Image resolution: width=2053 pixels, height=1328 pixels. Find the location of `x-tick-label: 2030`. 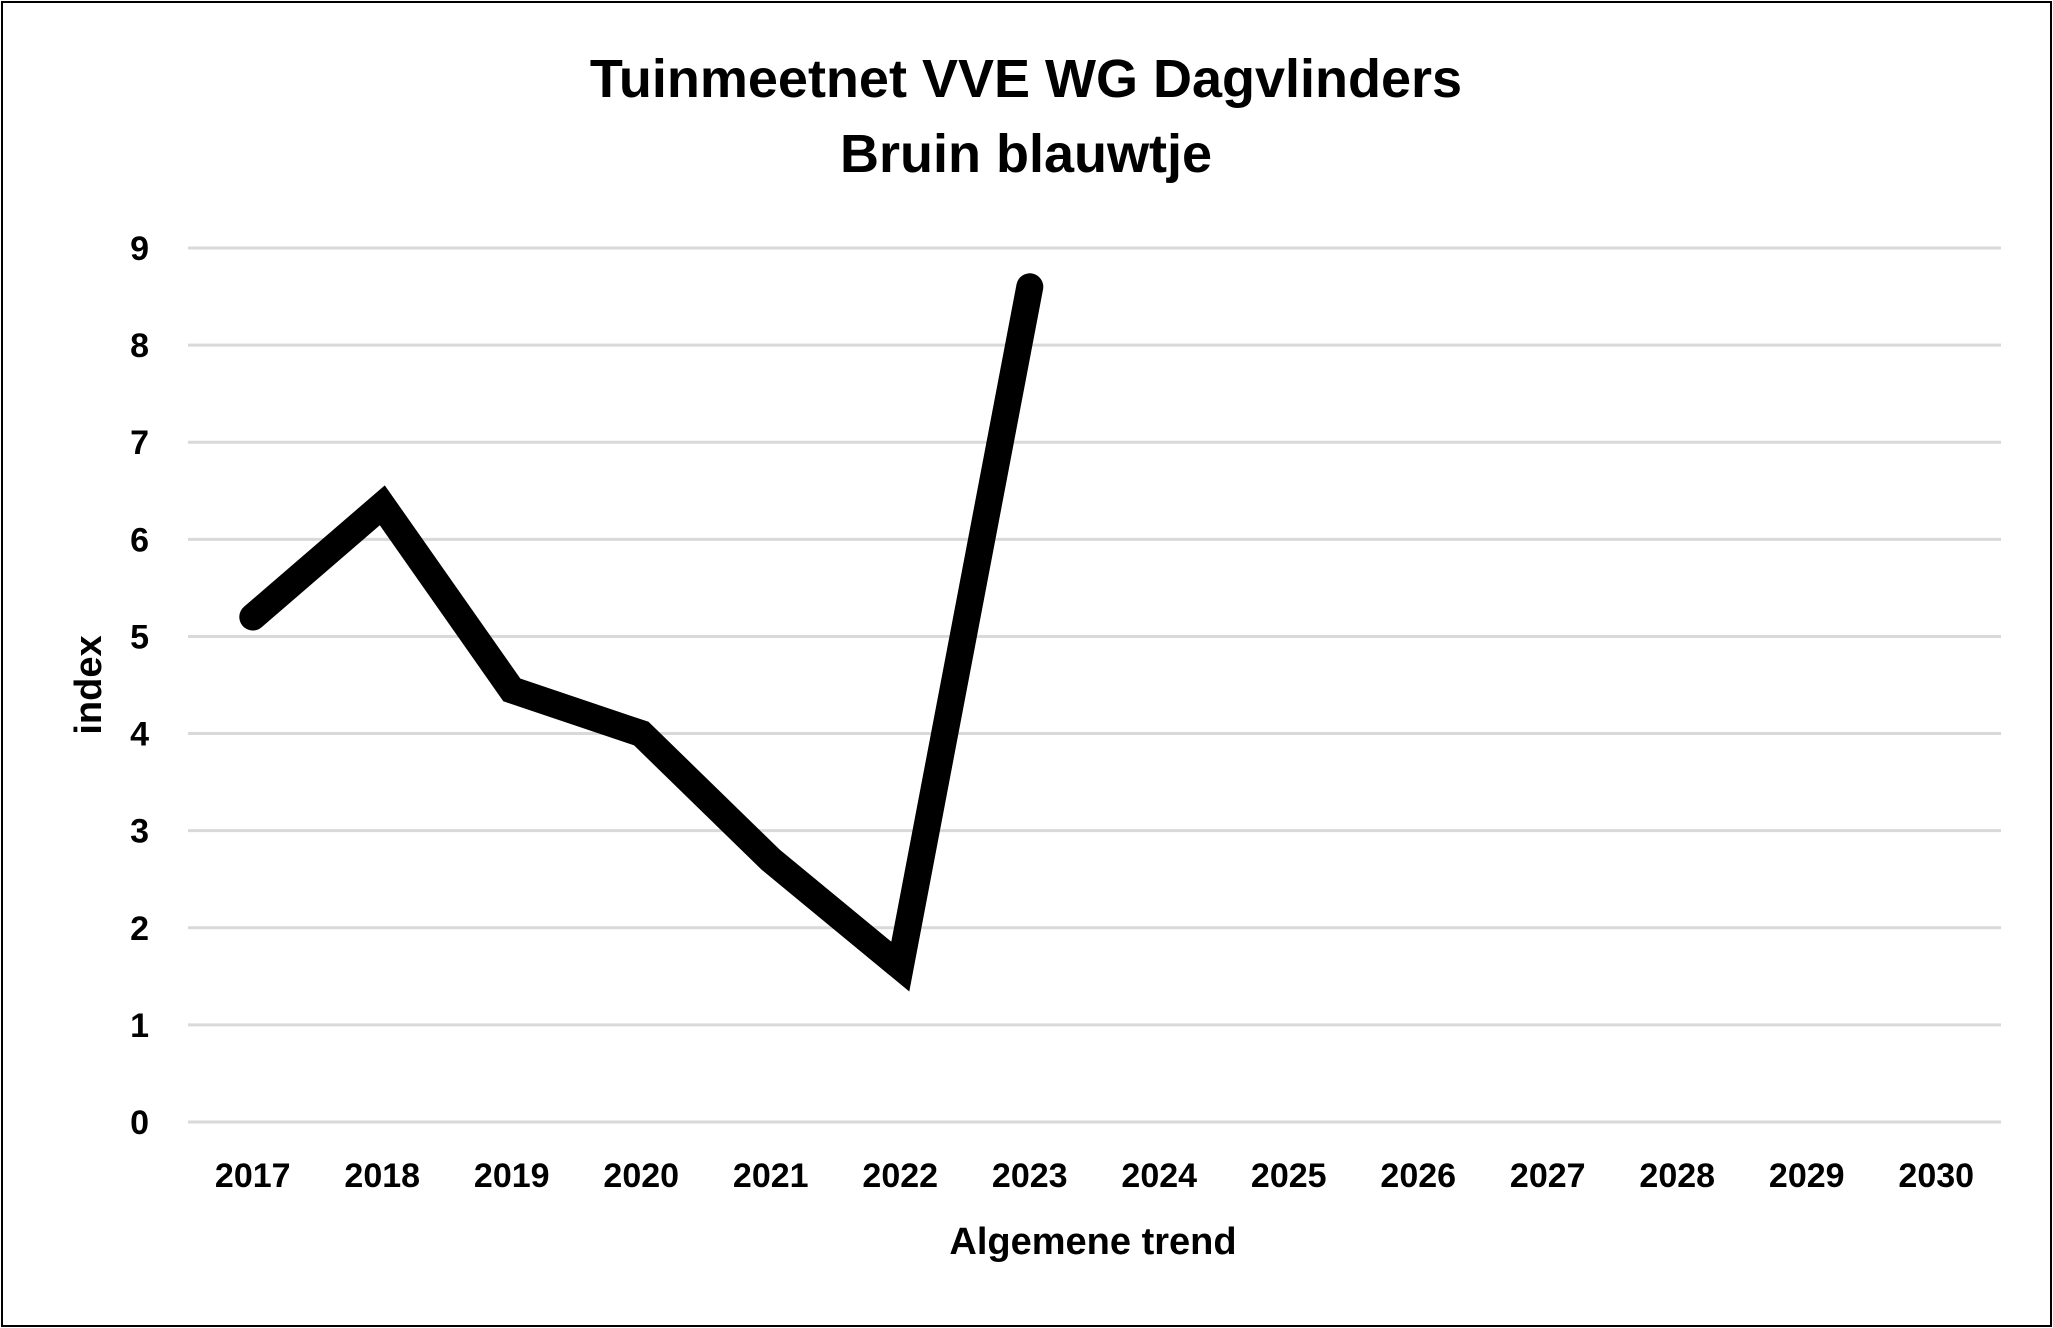

x-tick-label: 2030 is located at coordinates (1936, 1176).